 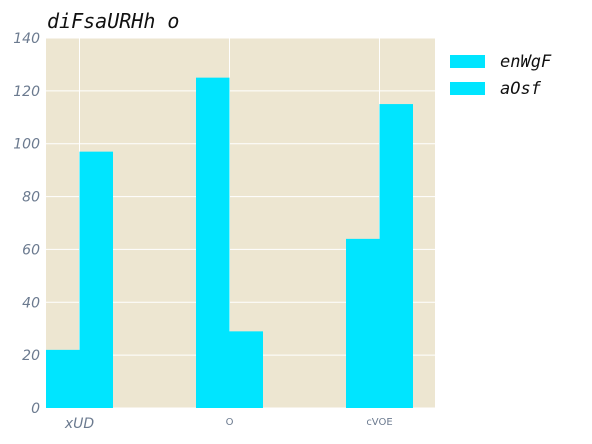 What do you see at coordinates (230, 422) in the screenshot?
I see `x-tick-label: O` at bounding box center [230, 422].